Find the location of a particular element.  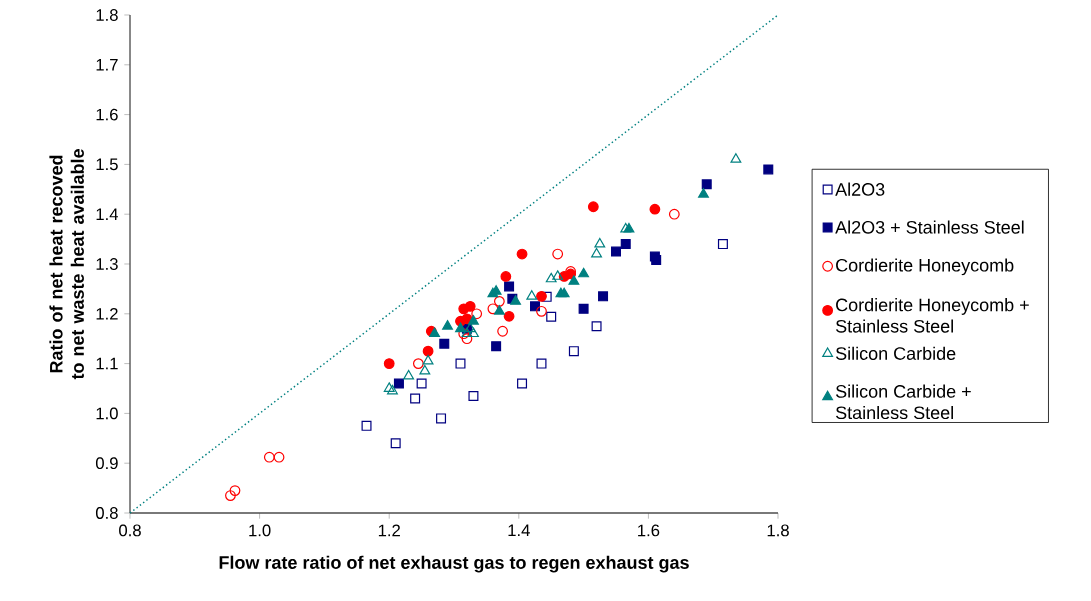

y-axis-title: Ratio of net heat recoved to net waste heat available is located at coordinates (66, 264).